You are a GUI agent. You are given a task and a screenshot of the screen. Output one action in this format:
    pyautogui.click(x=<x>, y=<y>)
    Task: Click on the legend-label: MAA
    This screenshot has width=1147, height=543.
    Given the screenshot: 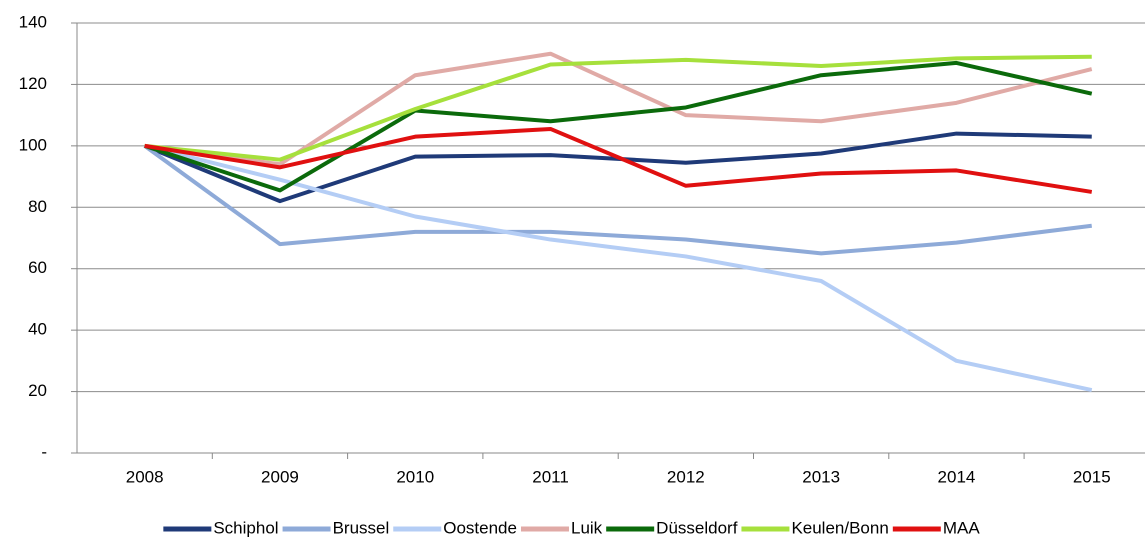 What is the action you would take?
    pyautogui.click(x=962, y=527)
    